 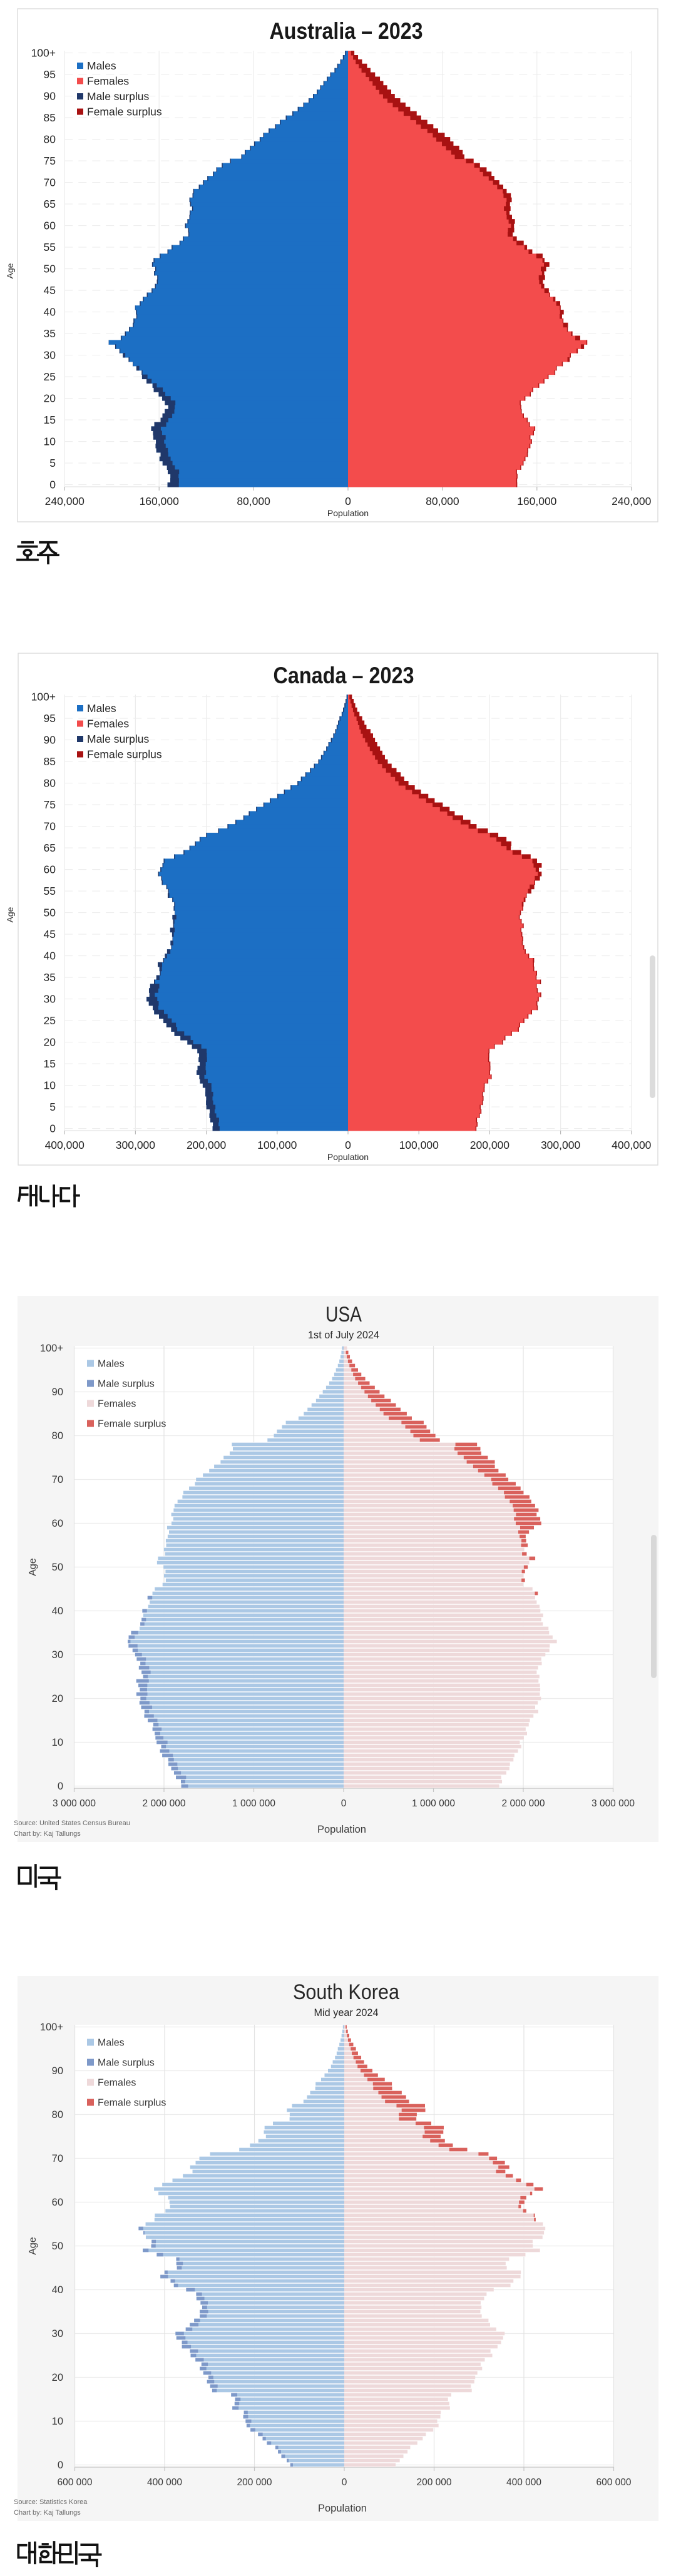 What do you see at coordinates (343, 1315) in the screenshot?
I see `svg-text: USA` at bounding box center [343, 1315].